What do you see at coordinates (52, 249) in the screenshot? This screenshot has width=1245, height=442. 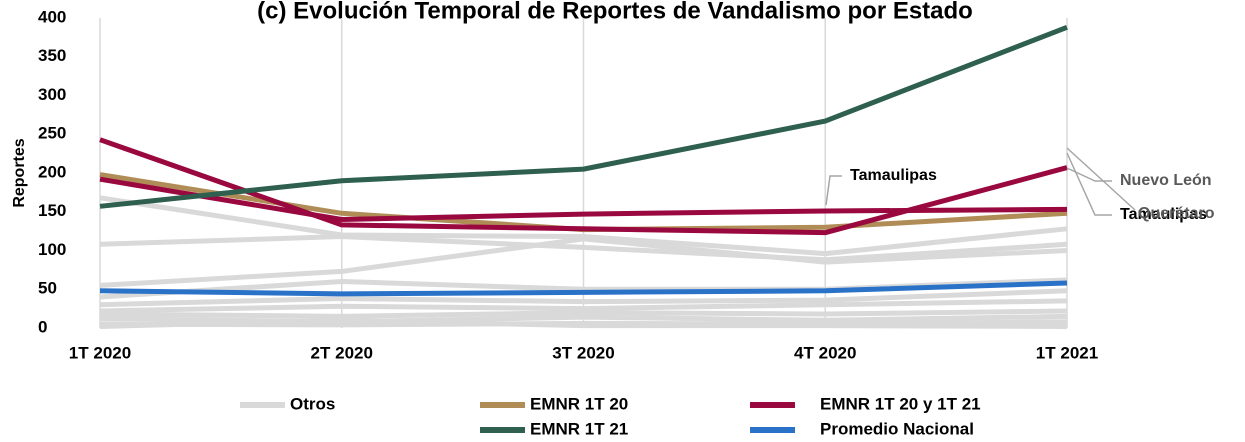 I see `y-tick-label: 100` at bounding box center [52, 249].